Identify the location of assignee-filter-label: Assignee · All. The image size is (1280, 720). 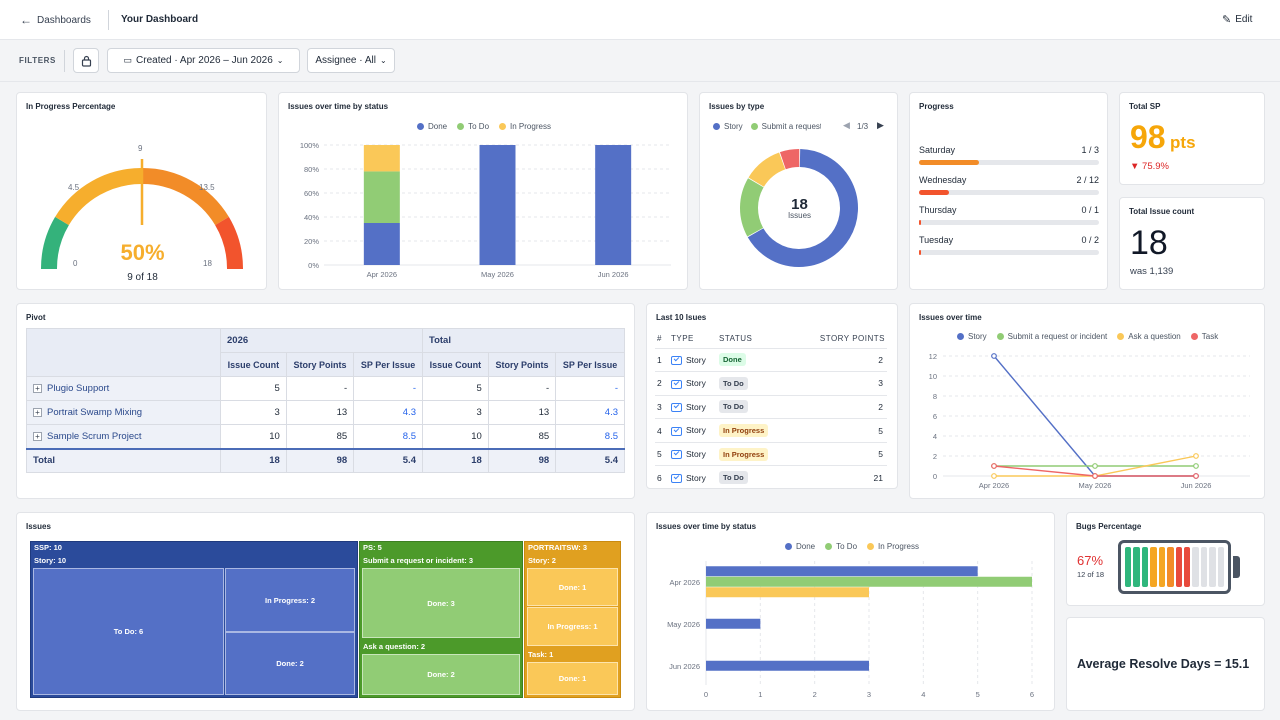
(345, 60).